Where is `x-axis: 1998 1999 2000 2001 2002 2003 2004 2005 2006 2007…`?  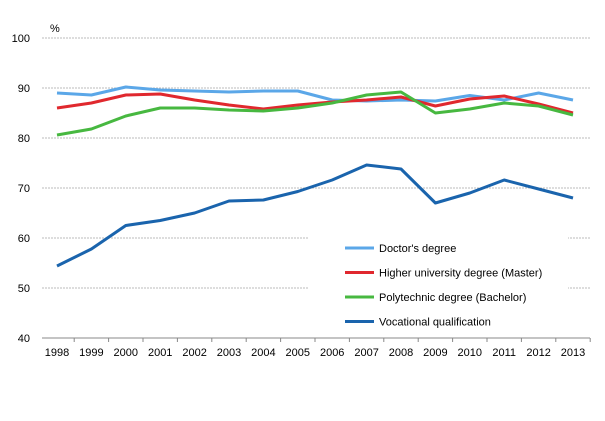
x-axis: 1998 1999 2000 2001 2002 2003 2004 2005 2006 2007… is located at coordinates (316, 348).